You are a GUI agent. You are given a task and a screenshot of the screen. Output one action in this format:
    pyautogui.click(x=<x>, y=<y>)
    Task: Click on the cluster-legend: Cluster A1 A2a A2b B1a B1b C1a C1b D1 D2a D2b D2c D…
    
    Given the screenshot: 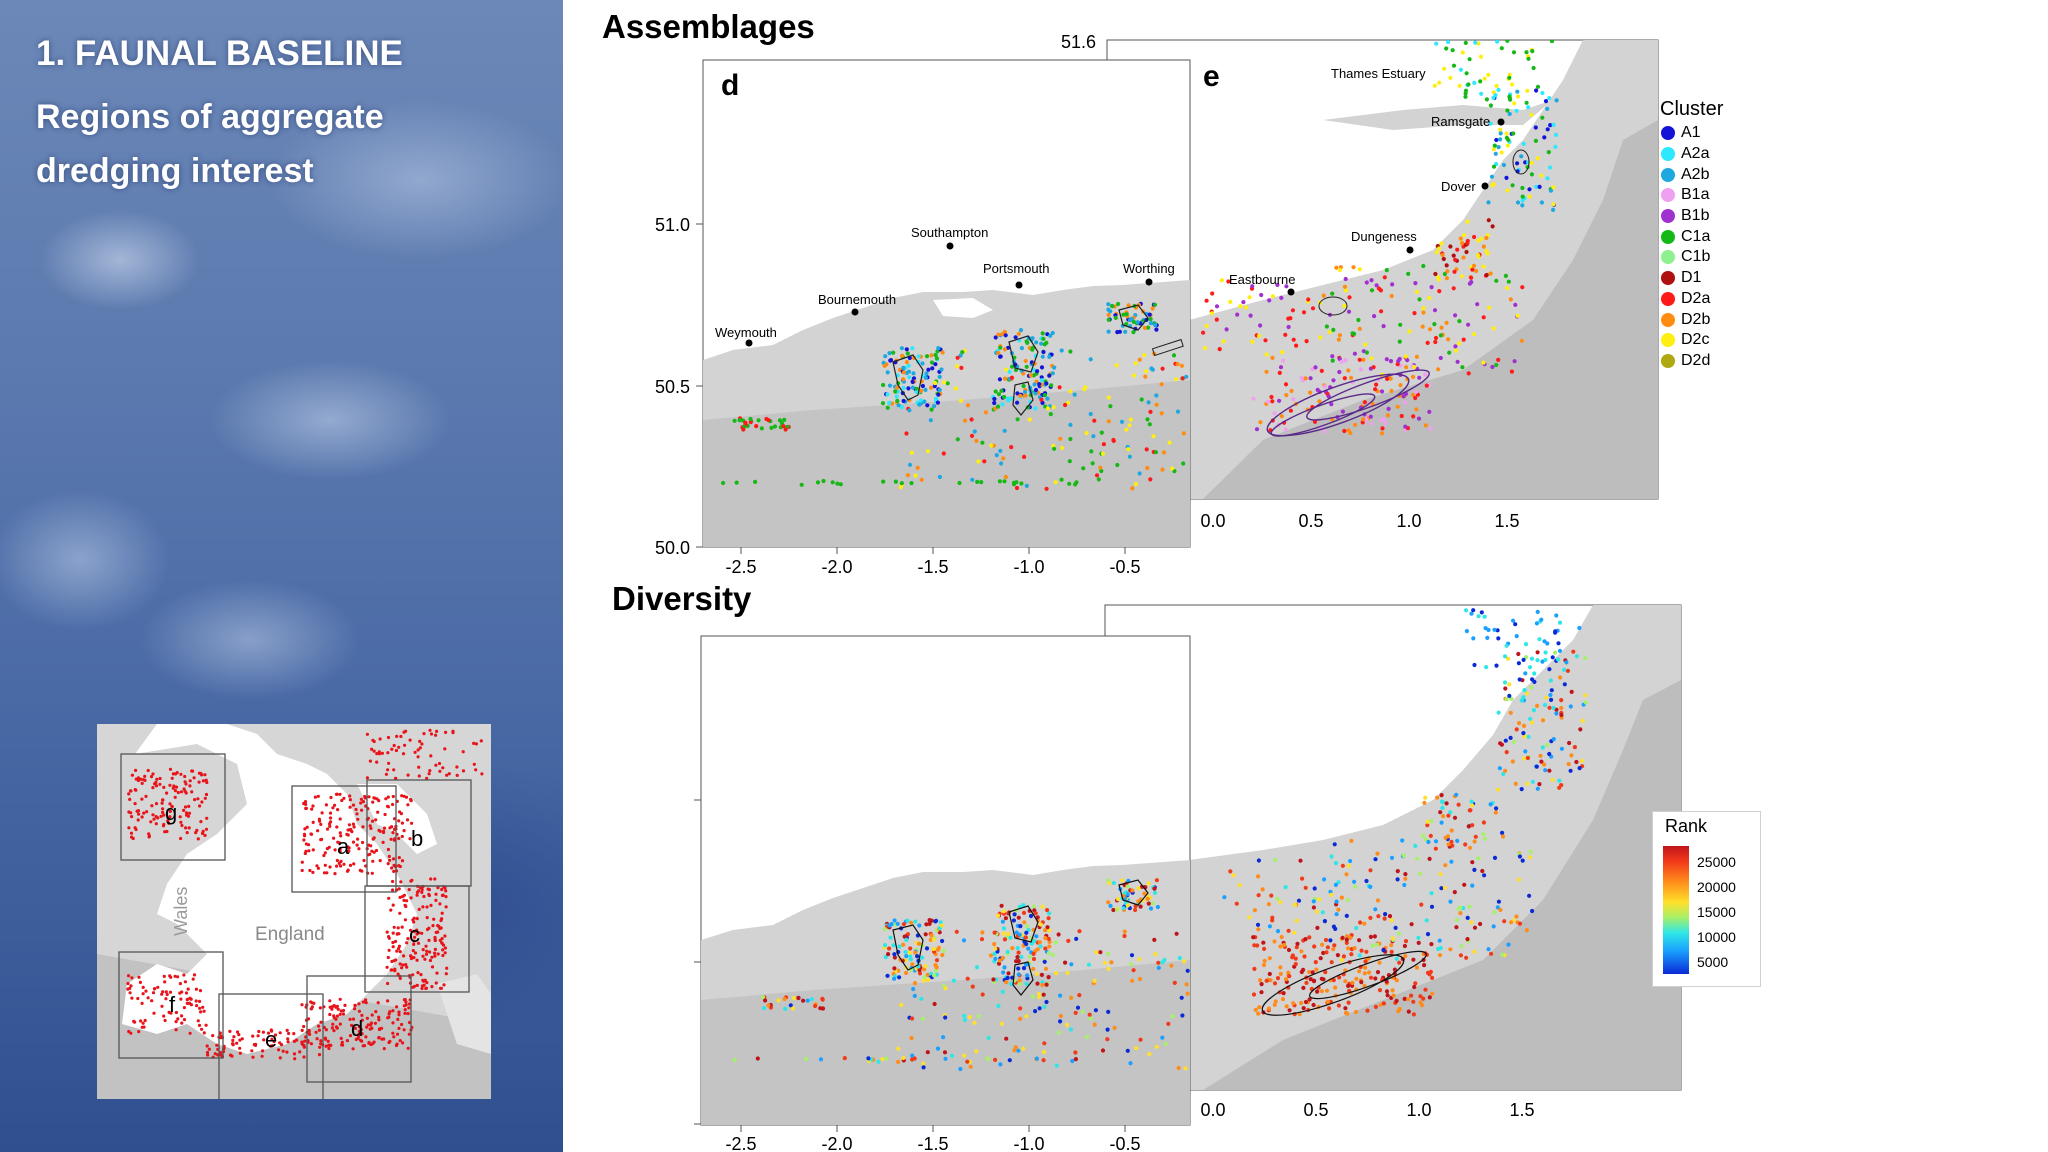 What is the action you would take?
    pyautogui.click(x=1708, y=234)
    